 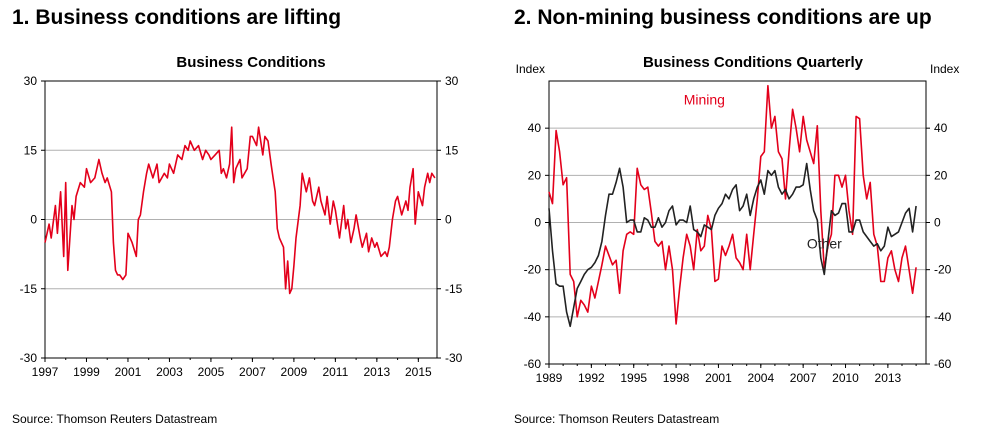 What do you see at coordinates (723, 17) in the screenshot?
I see `panel-heading: 2. Non-mining business conditions are up` at bounding box center [723, 17].